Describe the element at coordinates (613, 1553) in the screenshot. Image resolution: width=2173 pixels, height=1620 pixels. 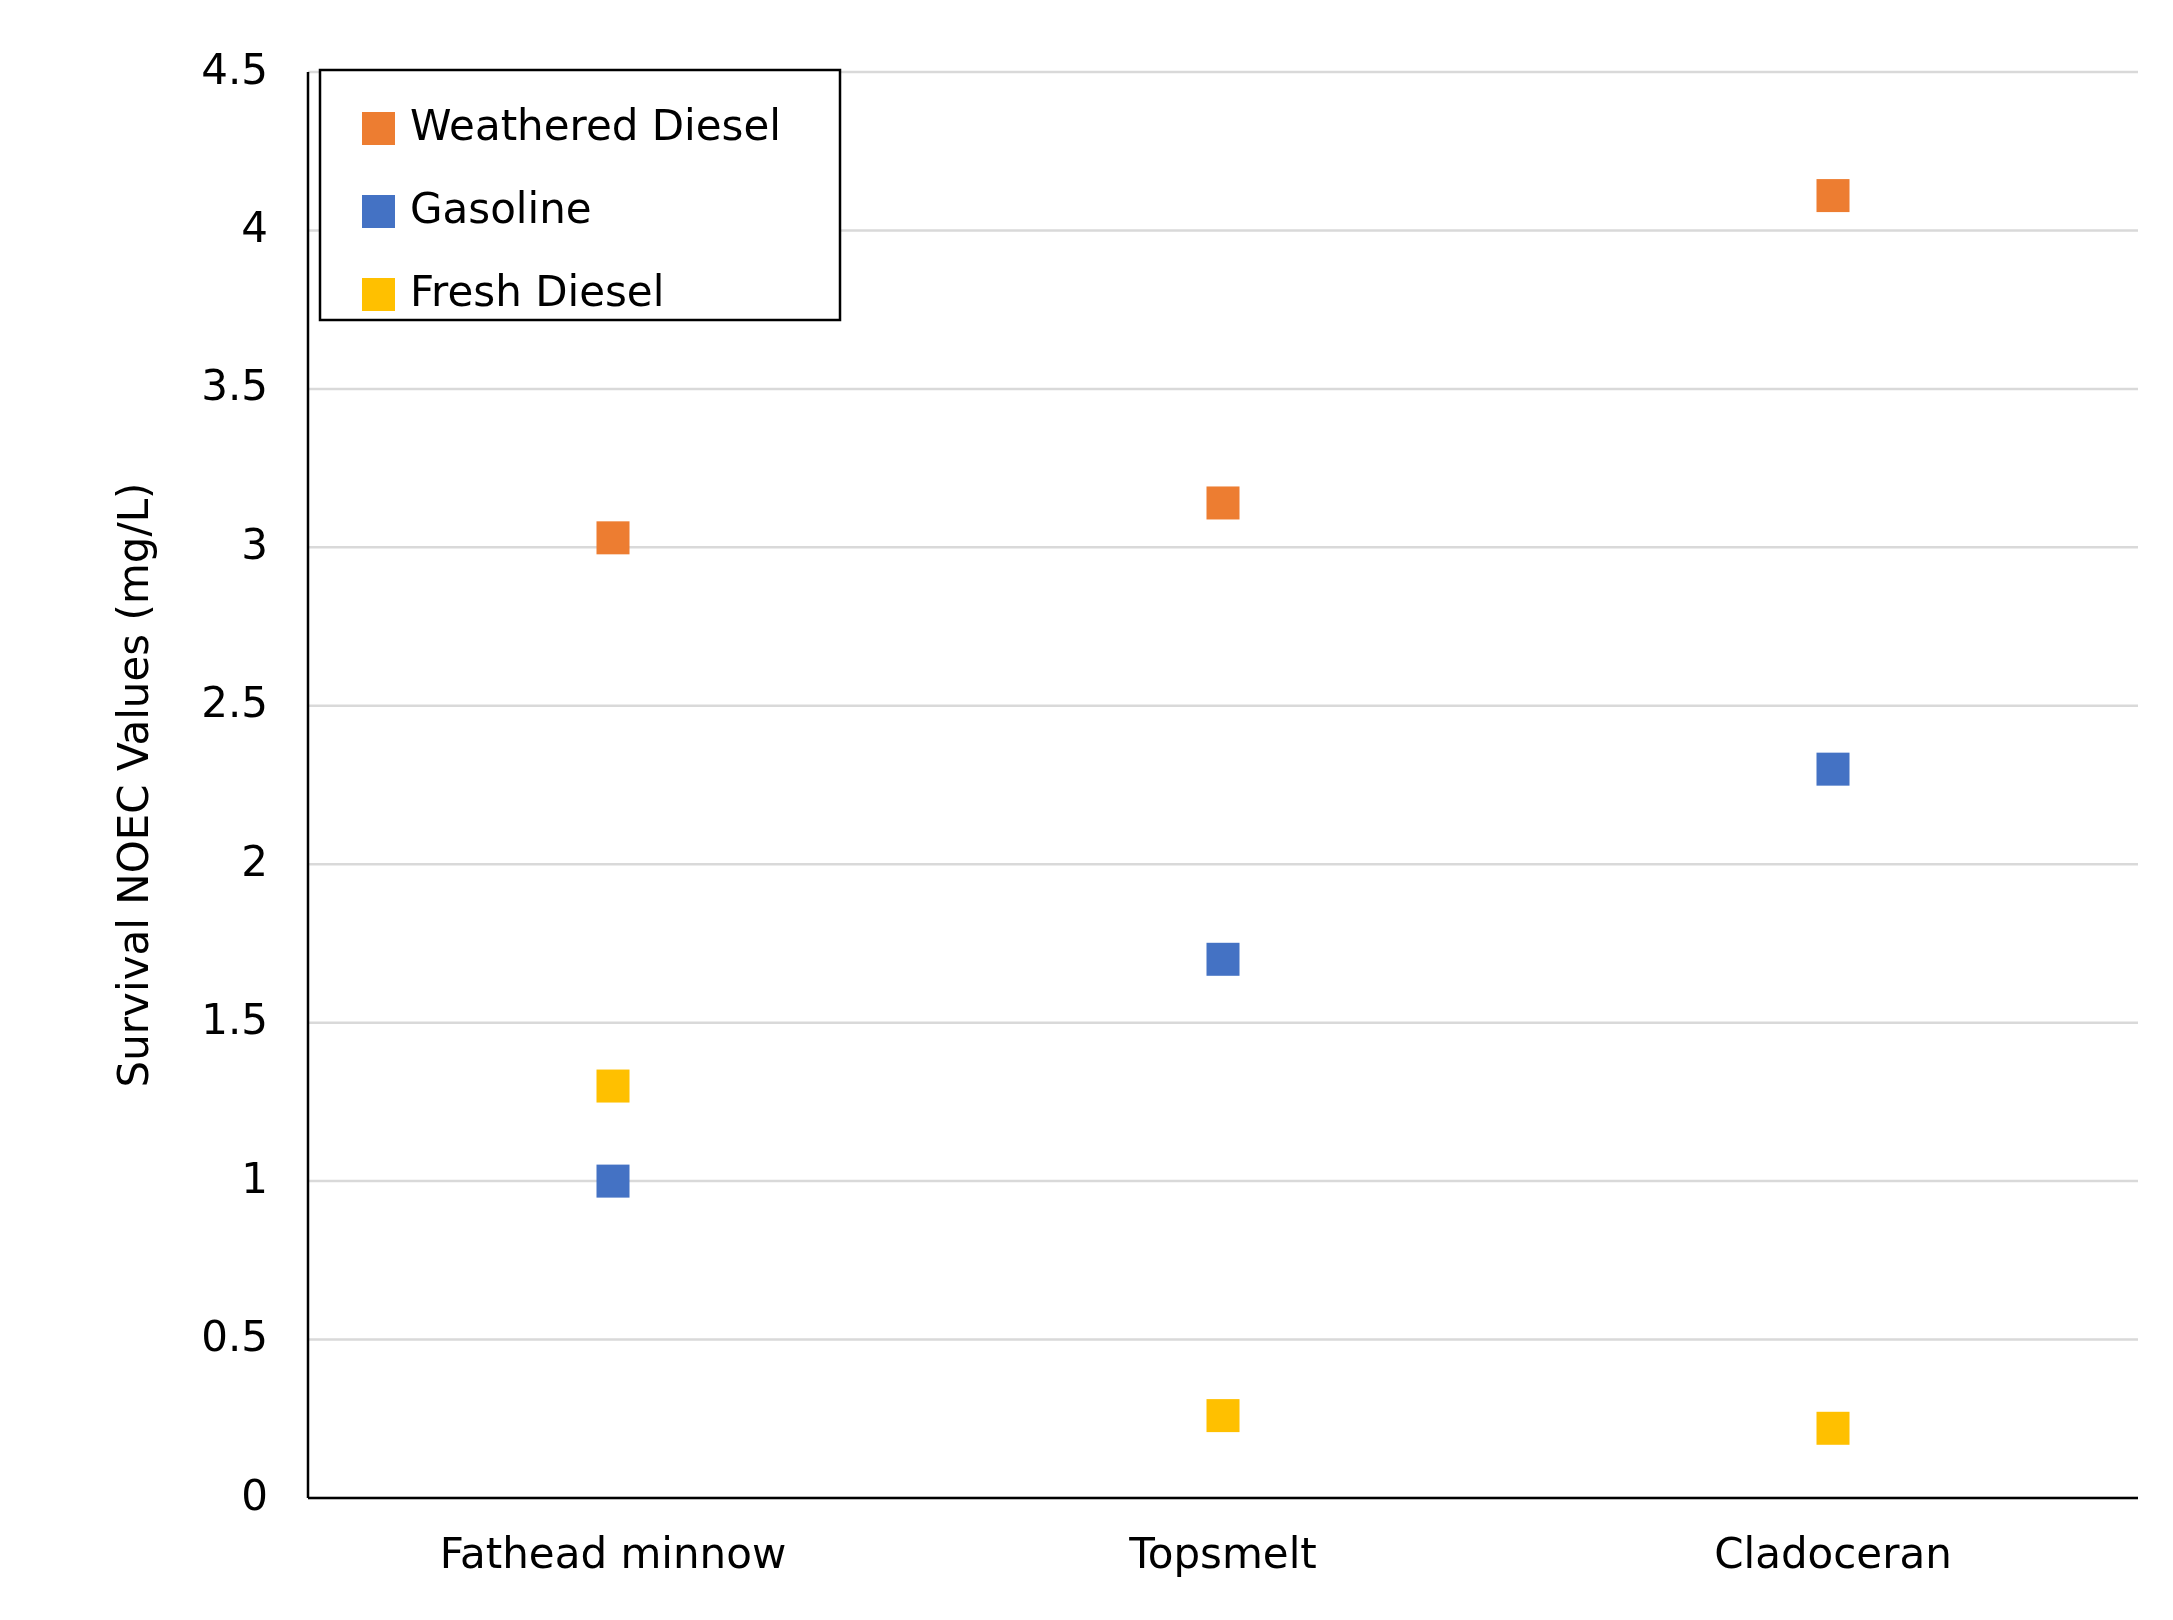
I see `x-tick-label: Fathead minnow` at that location.